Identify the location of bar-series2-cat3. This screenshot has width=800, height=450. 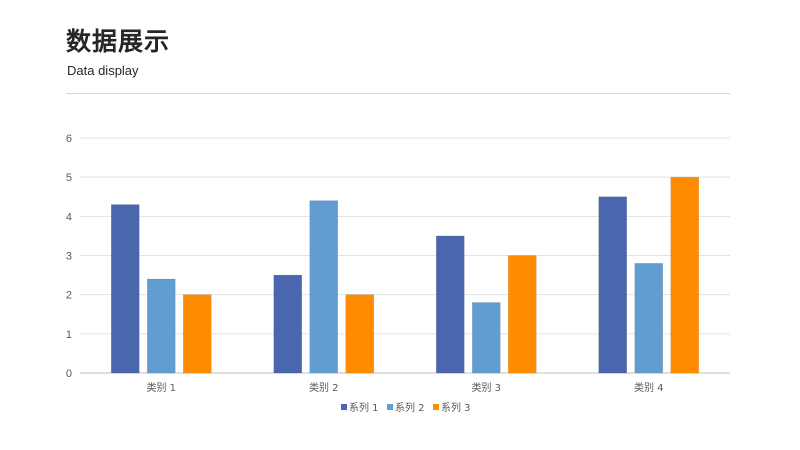
(486, 338).